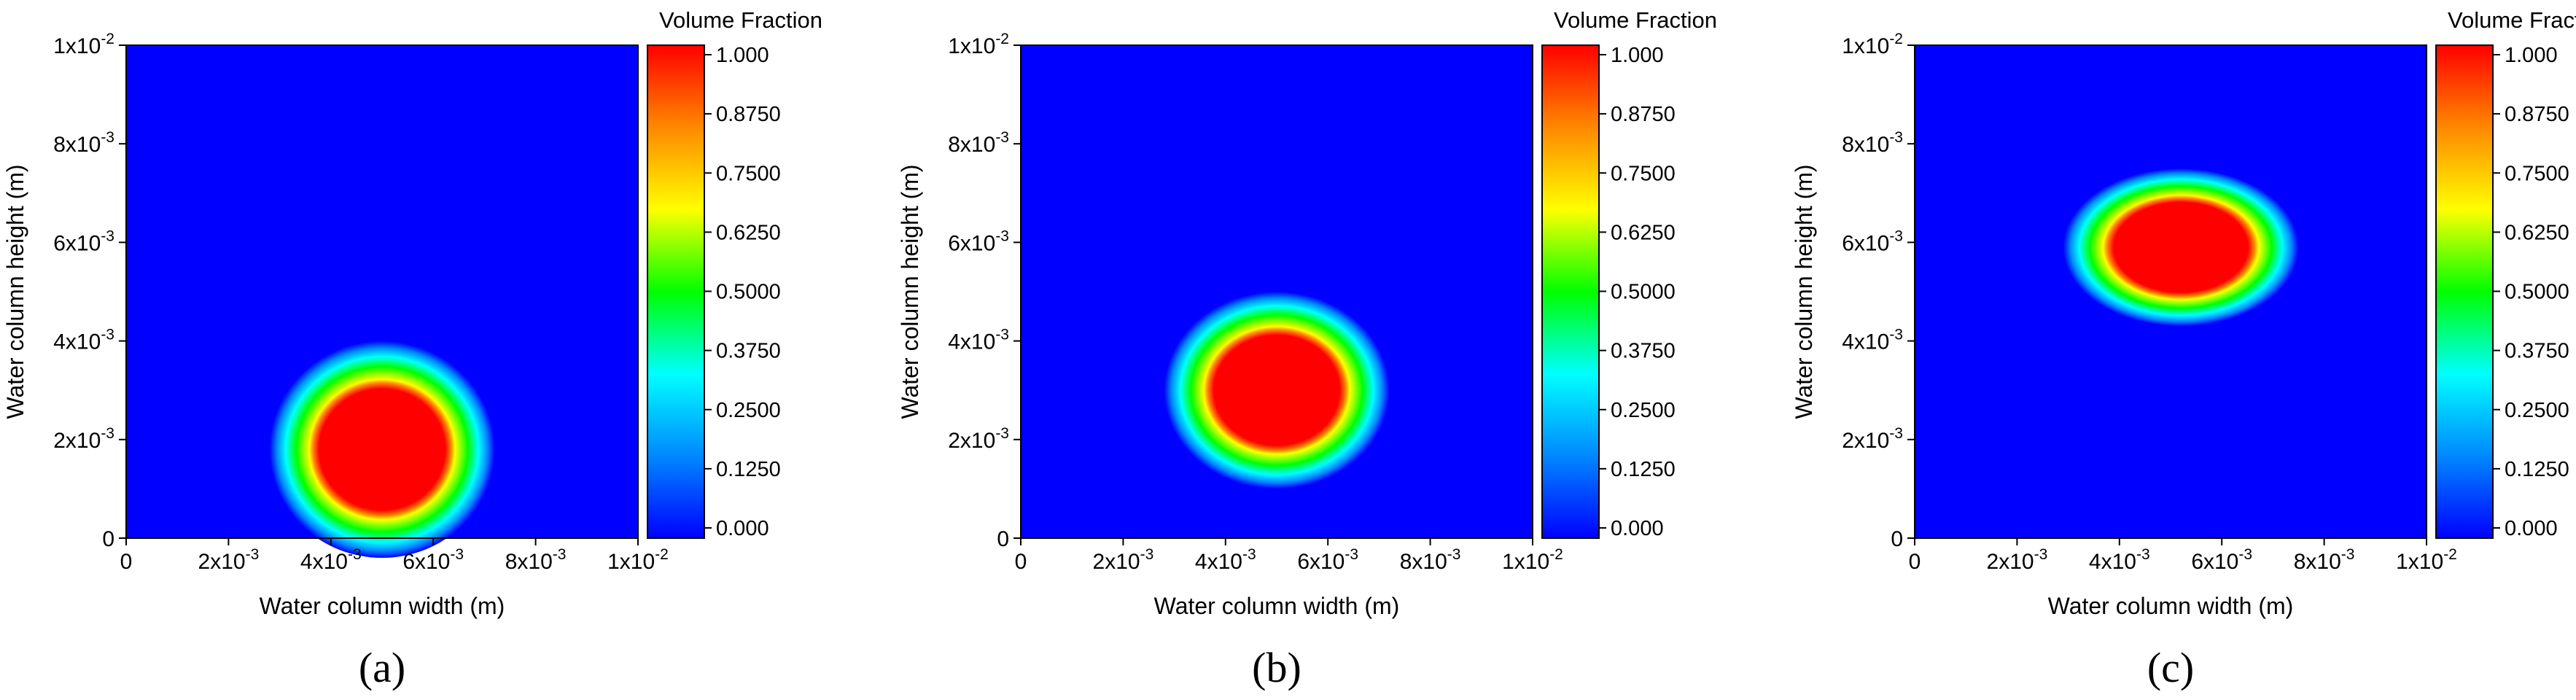 This screenshot has width=2576, height=700. I want to click on panel-caption: (a), so click(382, 667).